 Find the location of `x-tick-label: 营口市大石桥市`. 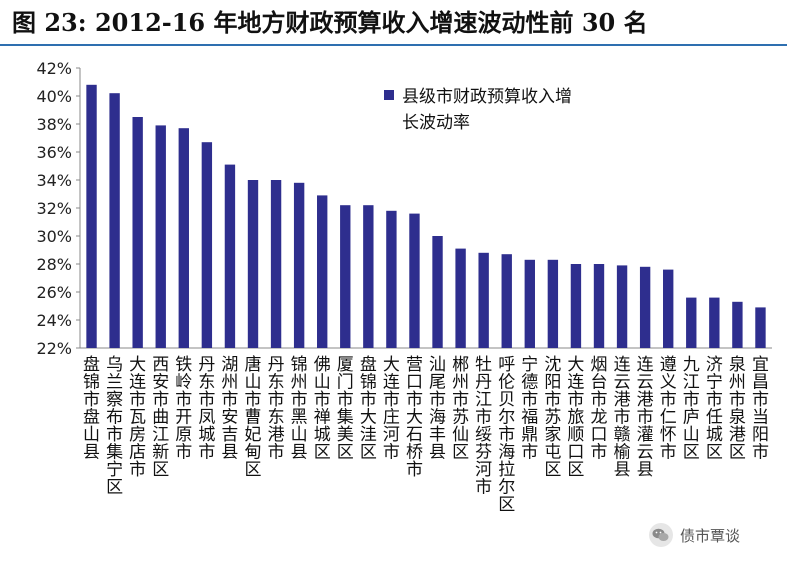

x-tick-label: 营口市大石桥市 is located at coordinates (414, 417).